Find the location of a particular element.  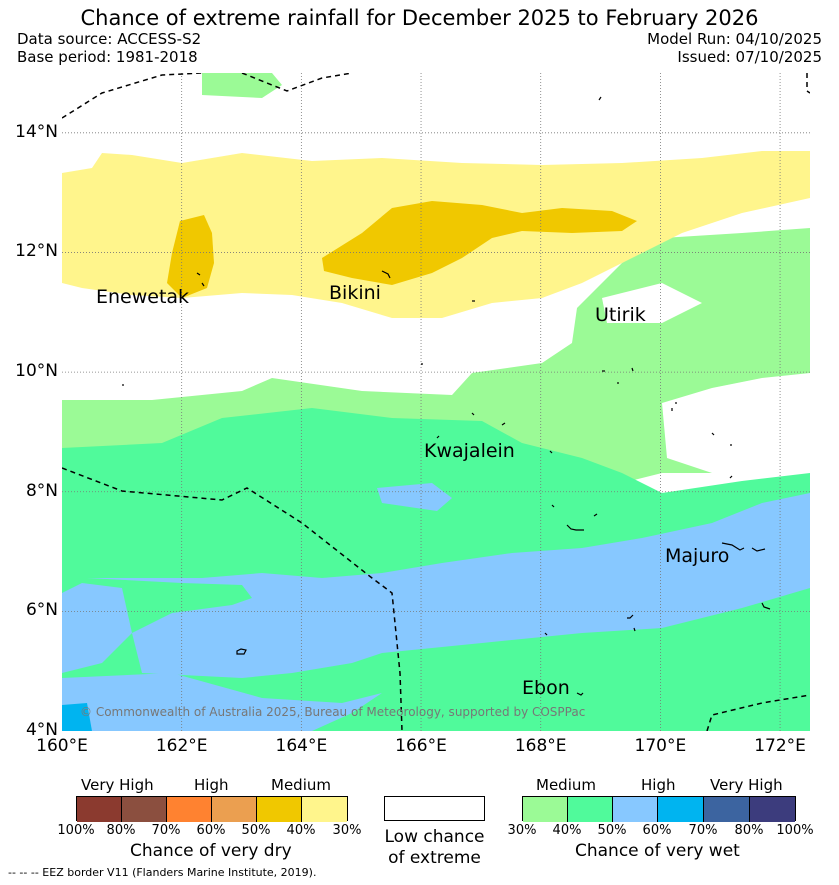

place-enewetak: Enewetak is located at coordinates (143, 297).